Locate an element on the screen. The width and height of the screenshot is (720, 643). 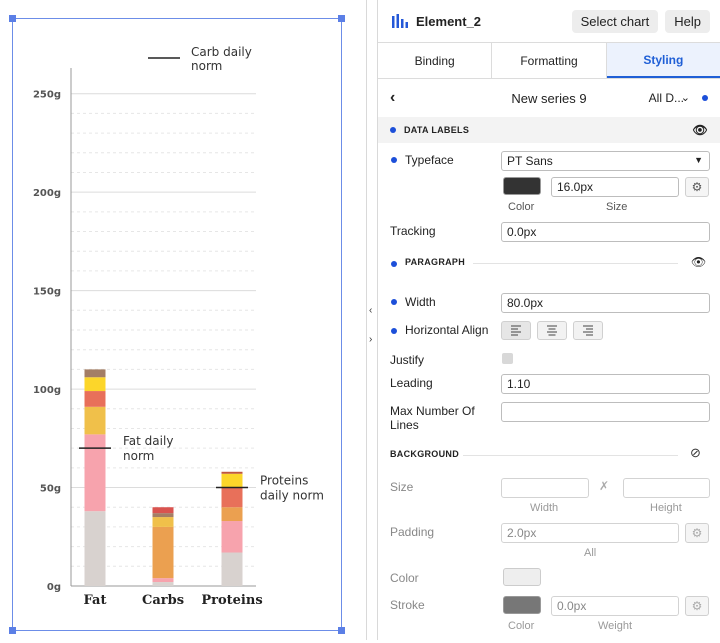
weight-caption: Weight is located at coordinates (615, 626).